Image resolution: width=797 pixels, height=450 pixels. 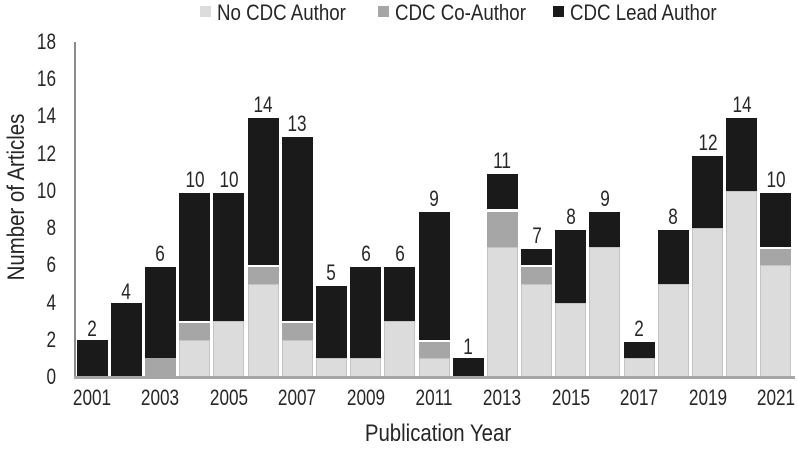 What do you see at coordinates (297, 397) in the screenshot?
I see `x-tick-label-2007: 2007` at bounding box center [297, 397].